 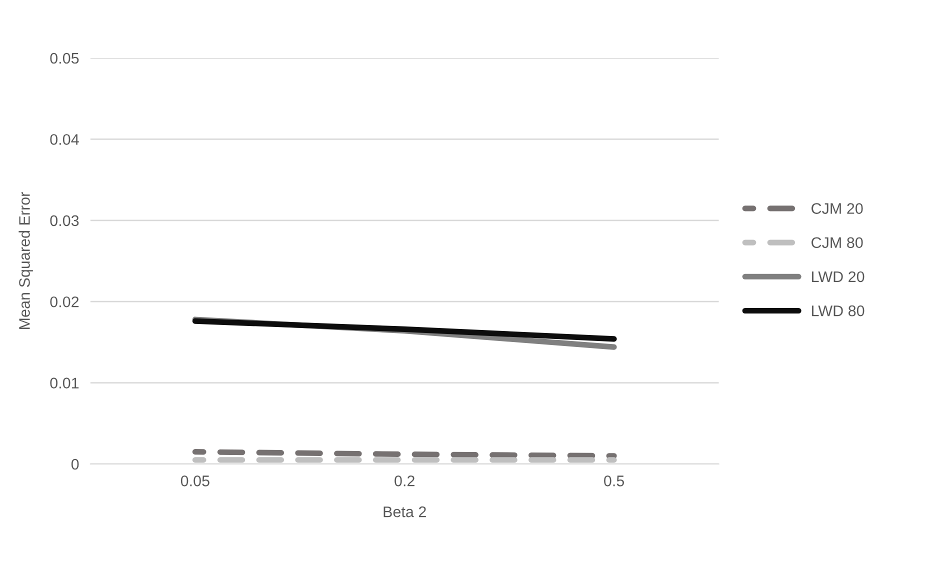 I want to click on y-axis-title: Mean Squared Error, so click(x=25, y=260).